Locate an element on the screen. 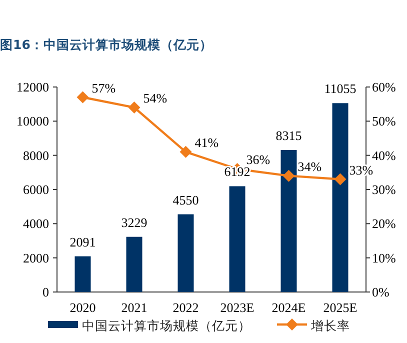  chart-title: 图16：中国云计算市场规模（亿元） is located at coordinates (106, 44).